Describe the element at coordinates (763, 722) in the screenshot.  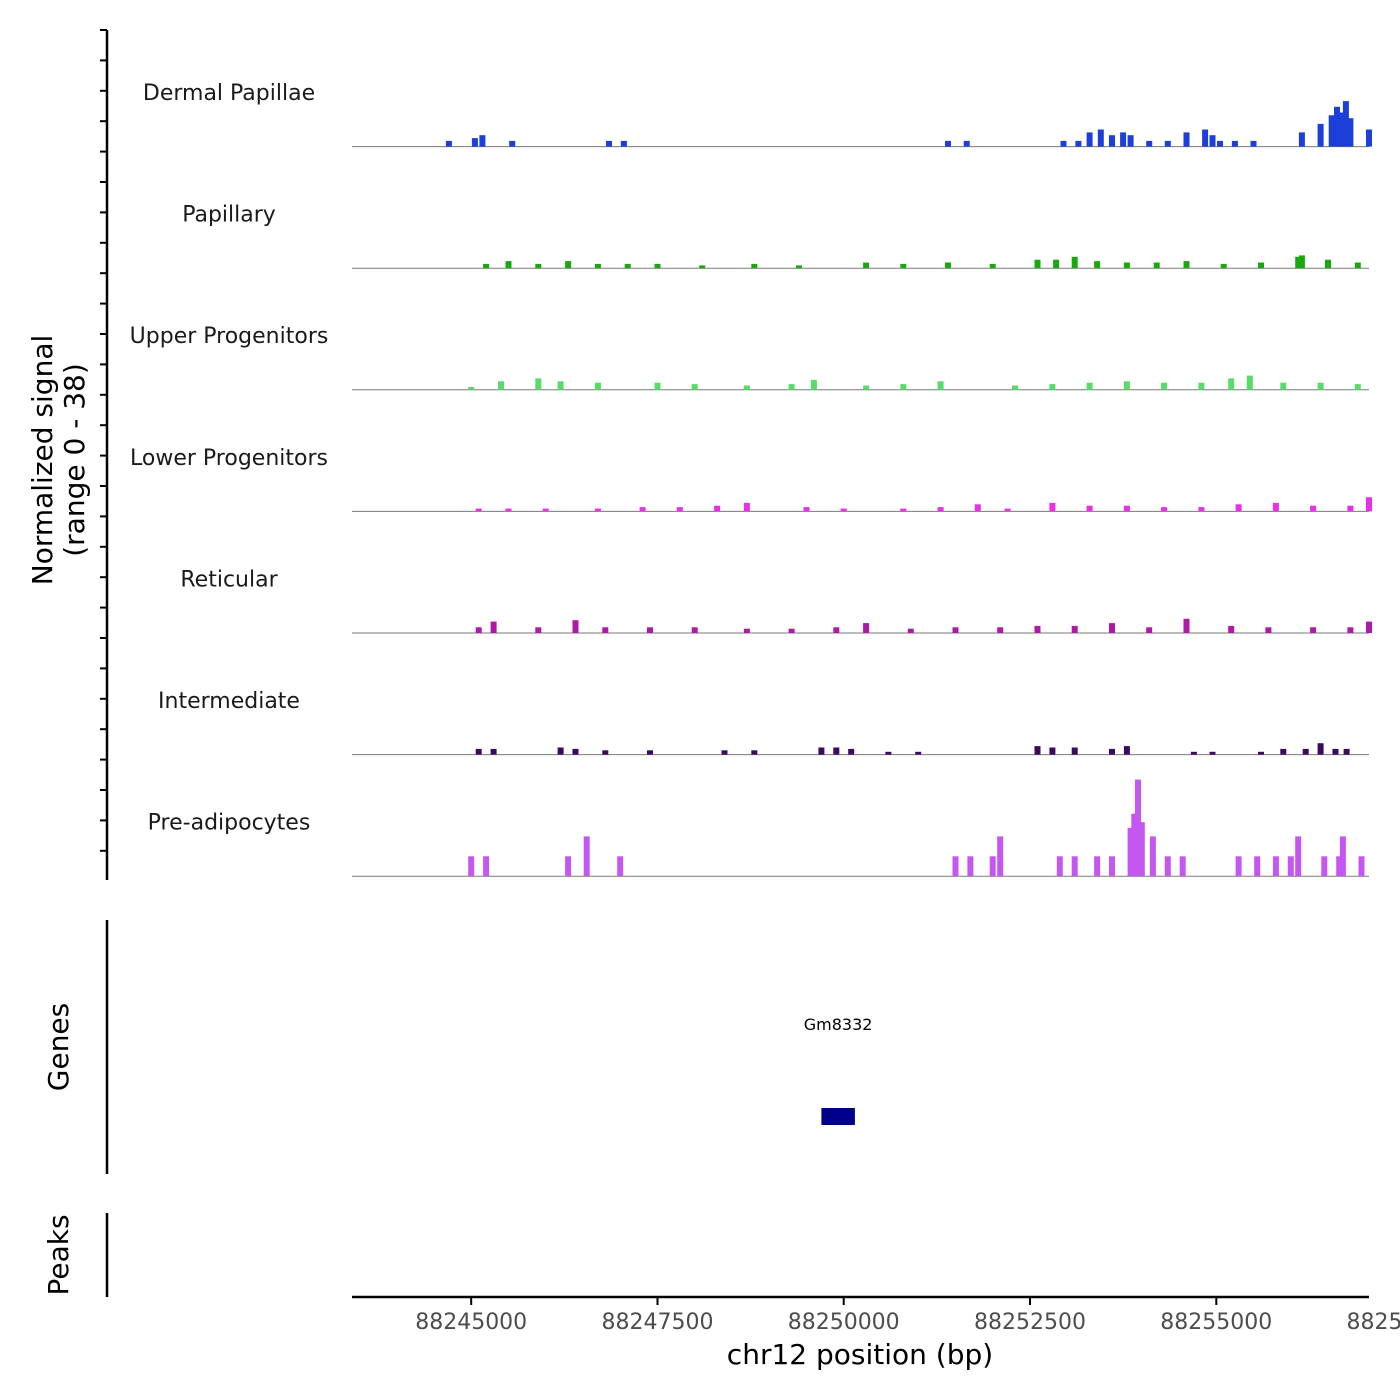
I see `track-intermediate: Intermediate` at that location.